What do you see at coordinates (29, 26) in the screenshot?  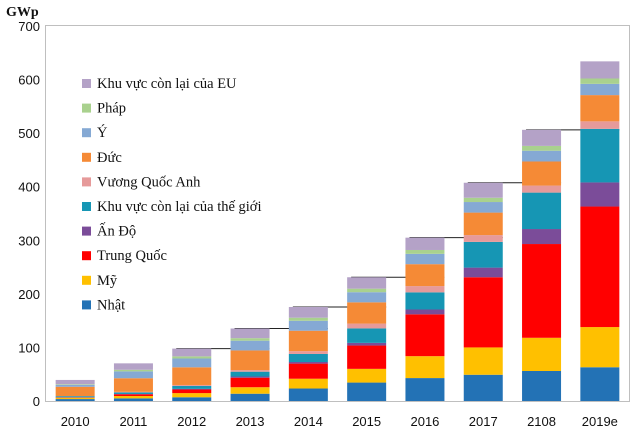 I see `y-tick-label: 700` at bounding box center [29, 26].